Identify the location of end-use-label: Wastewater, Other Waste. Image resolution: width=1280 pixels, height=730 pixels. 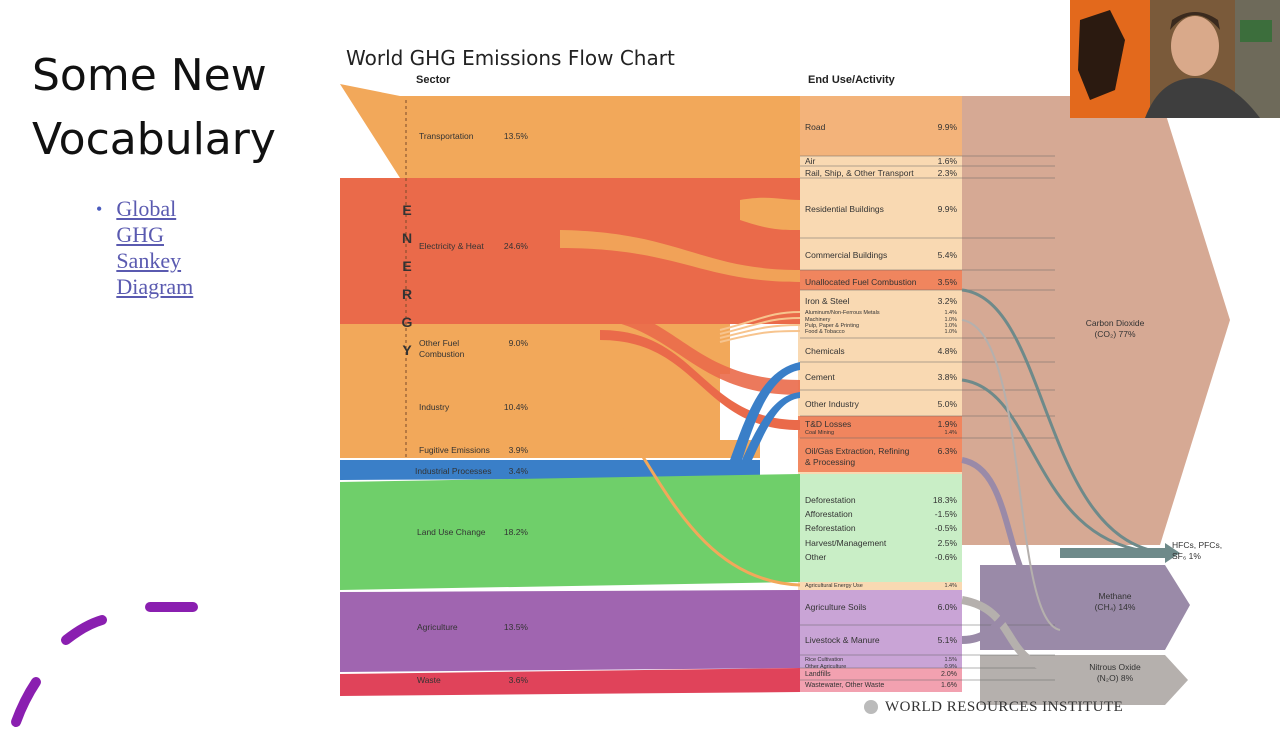
(845, 685).